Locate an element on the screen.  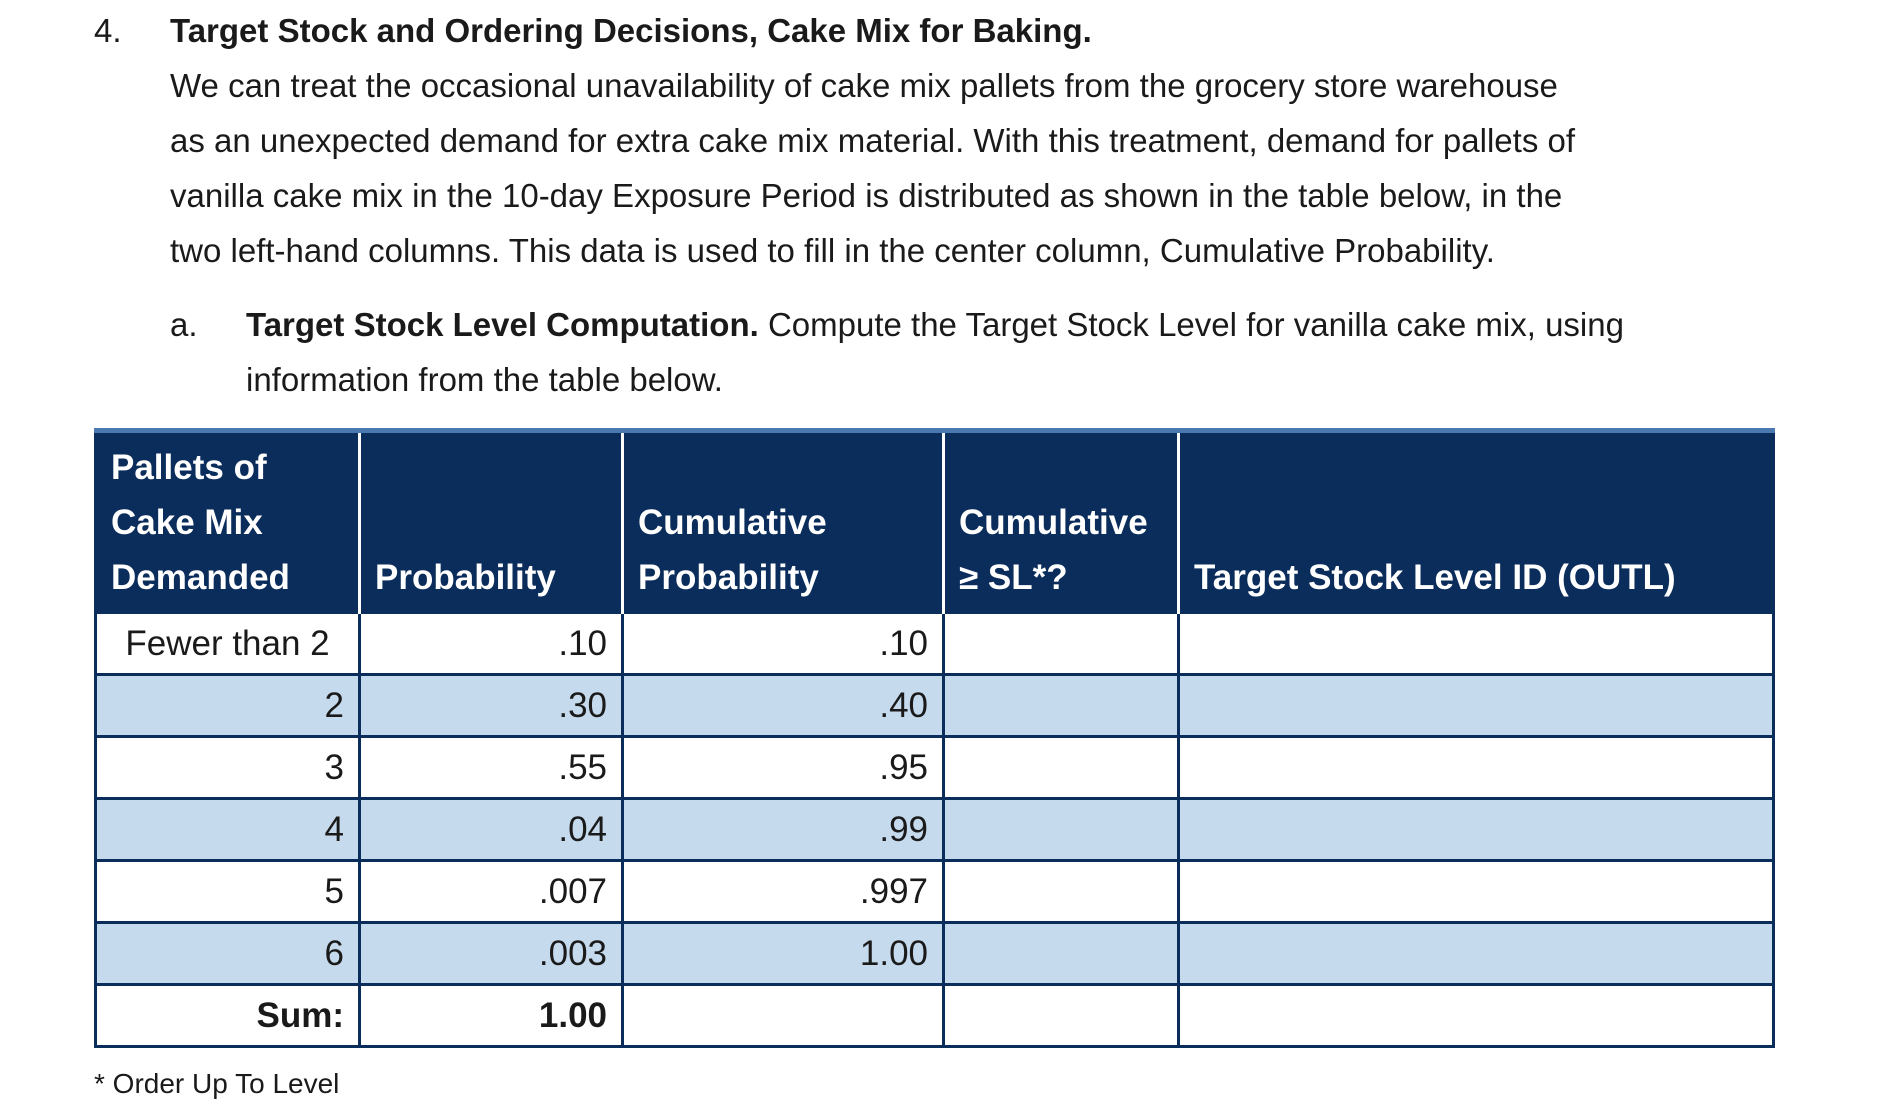
value-cell: .997 is located at coordinates (783, 891).